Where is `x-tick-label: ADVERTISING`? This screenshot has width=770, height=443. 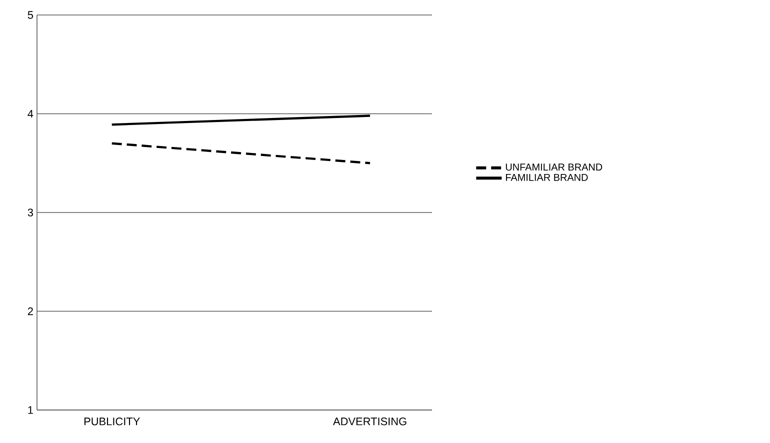
x-tick-label: ADVERTISING is located at coordinates (369, 422).